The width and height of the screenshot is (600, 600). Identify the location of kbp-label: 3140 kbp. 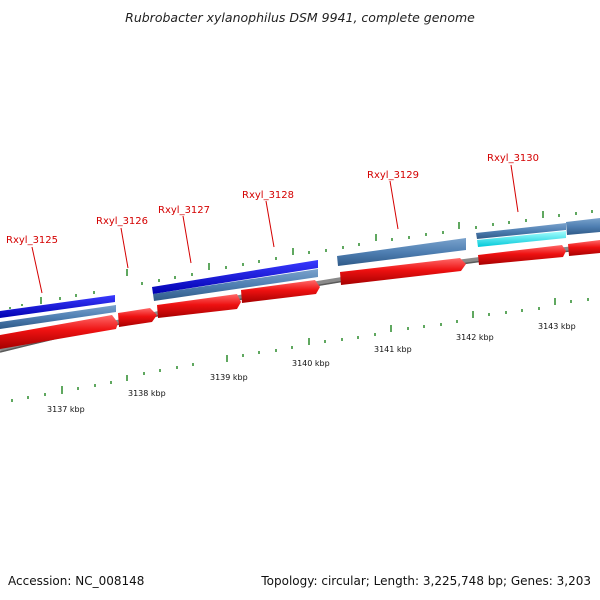
(311, 363).